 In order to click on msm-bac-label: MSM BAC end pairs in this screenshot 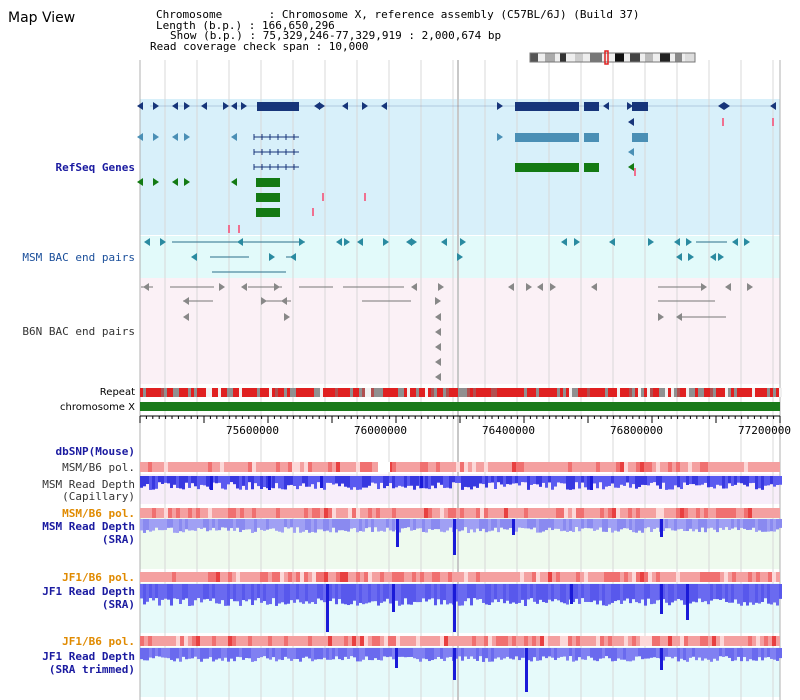, I will do `click(78, 257)`.